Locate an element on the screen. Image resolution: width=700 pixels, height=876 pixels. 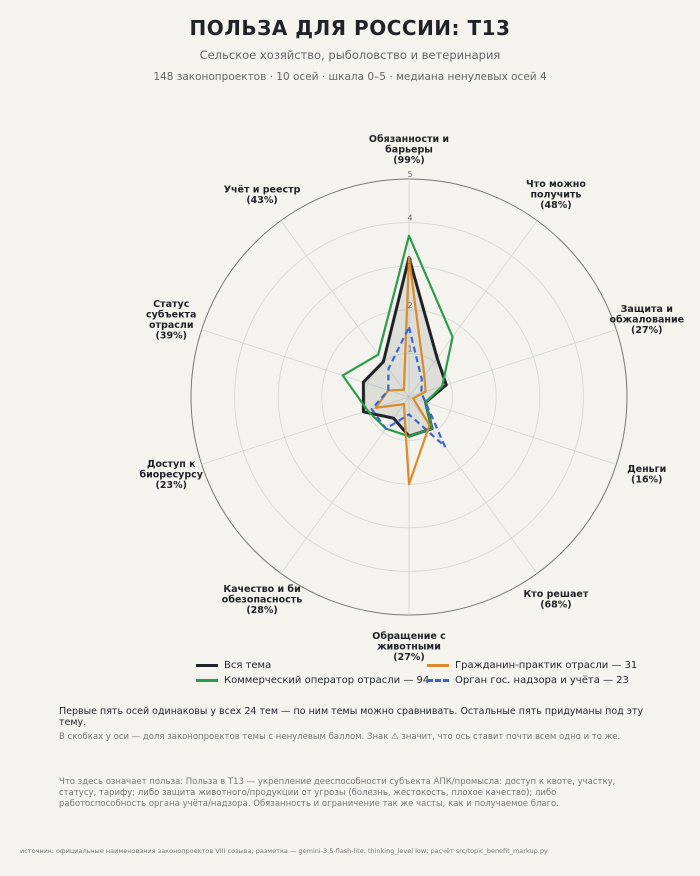
radar-series is located at coordinates (397, 360).